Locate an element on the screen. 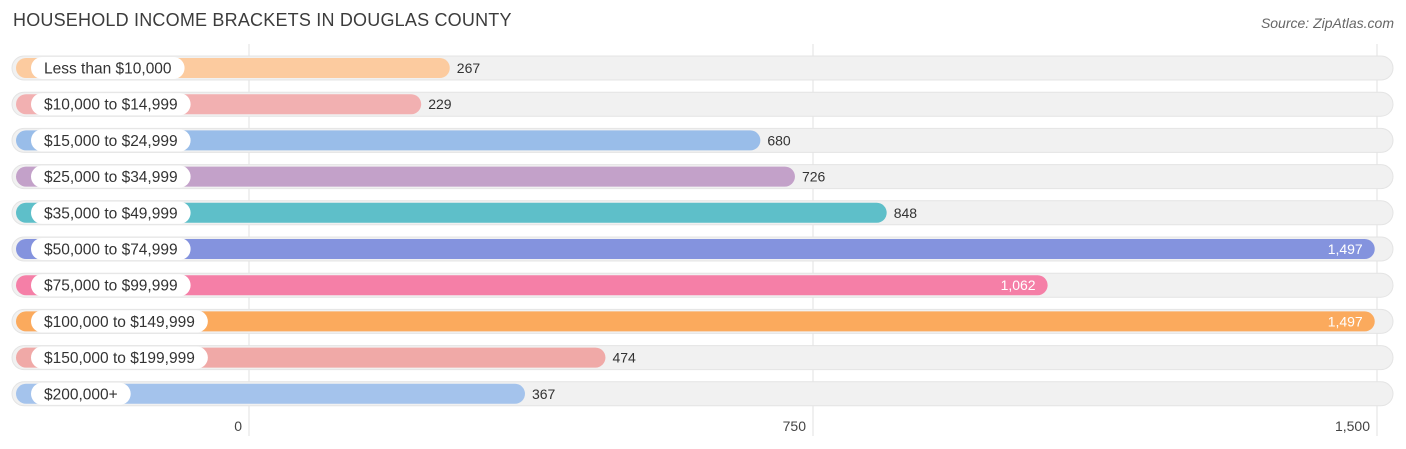 Image resolution: width=1406 pixels, height=449 pixels. category-label: $100,000 to $149,999 is located at coordinates (119, 322).